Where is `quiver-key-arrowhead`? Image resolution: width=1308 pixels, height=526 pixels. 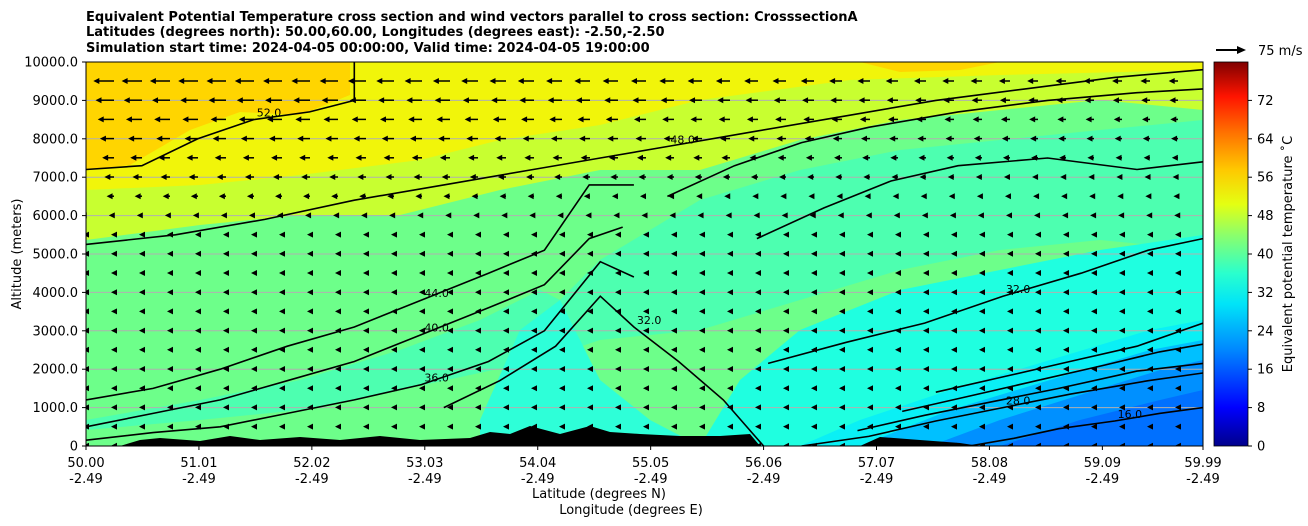
quiver-key-arrowhead is located at coordinates (1241, 50).